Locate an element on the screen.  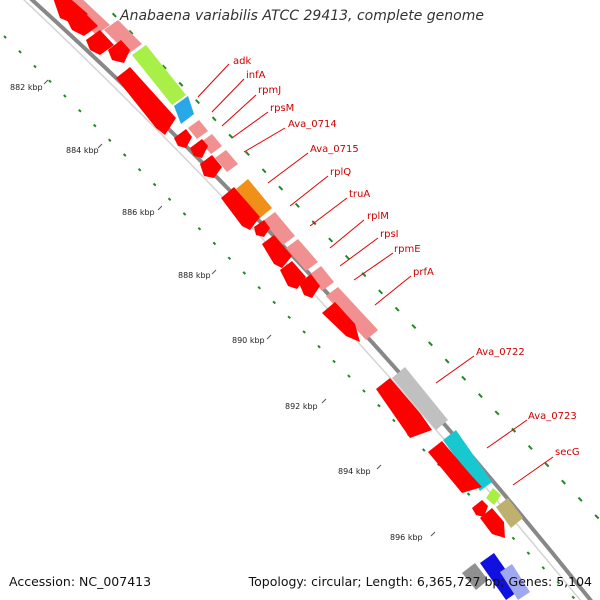
cog-darkgray-cds is located at coordinates (475, 576).